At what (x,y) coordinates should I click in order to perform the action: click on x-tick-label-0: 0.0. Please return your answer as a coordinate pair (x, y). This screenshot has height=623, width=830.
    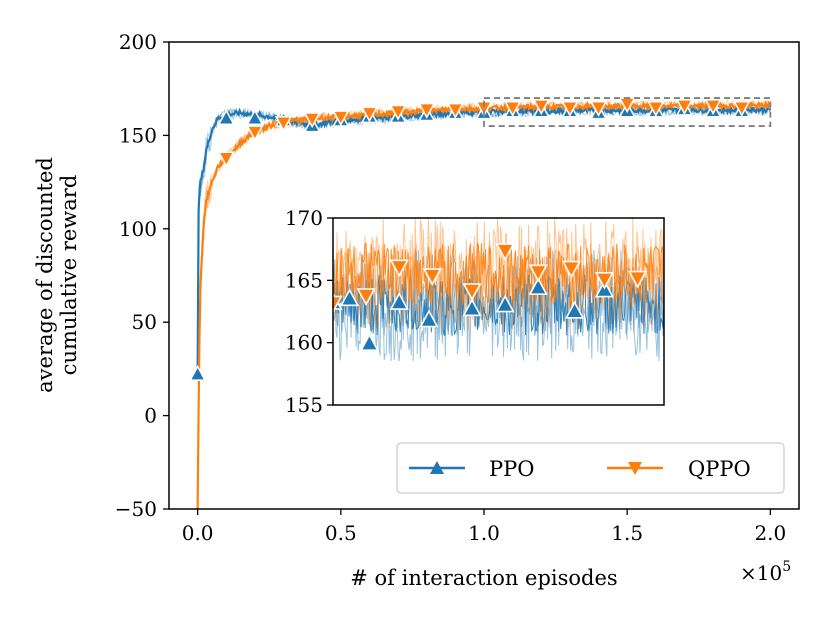
    Looking at the image, I should click on (198, 533).